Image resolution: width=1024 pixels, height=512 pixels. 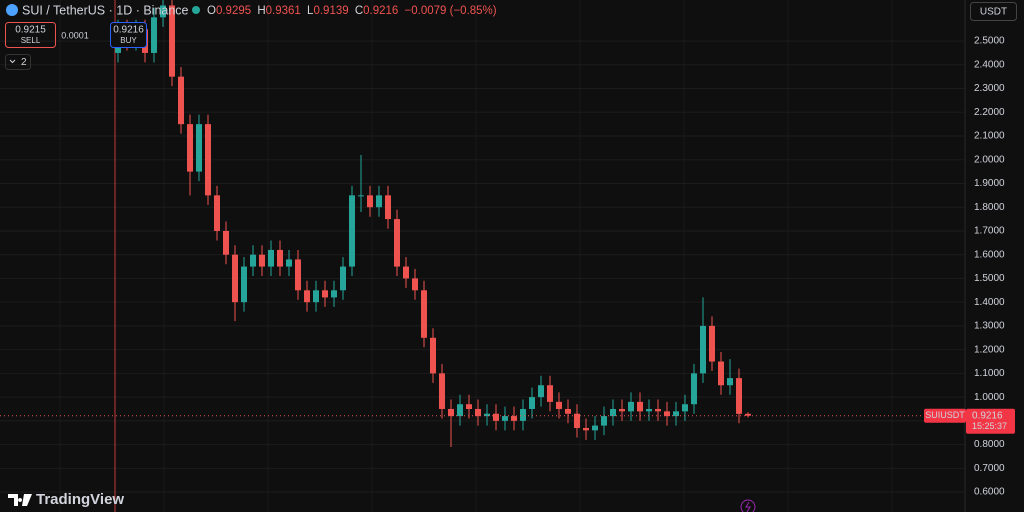 I want to click on sell-label: SELL, so click(x=31, y=40).